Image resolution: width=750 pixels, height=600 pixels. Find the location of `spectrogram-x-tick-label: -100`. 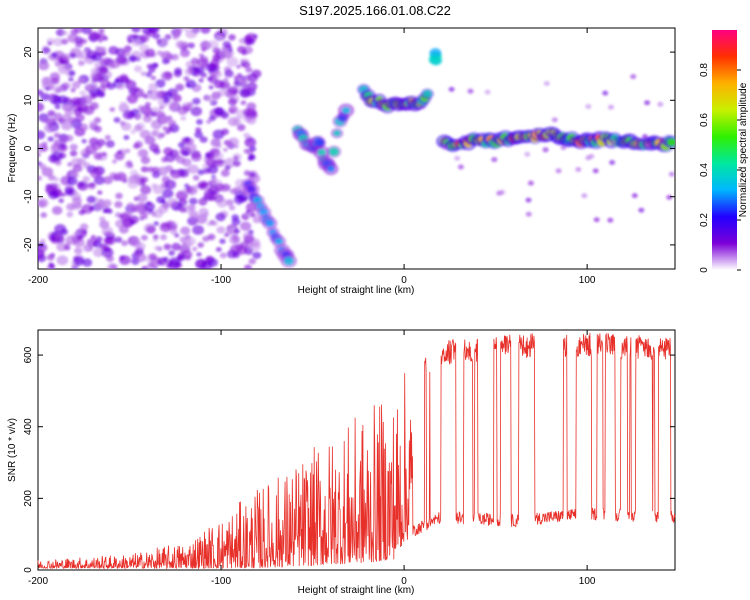

spectrogram-x-tick-label: -100 is located at coordinates (221, 280).